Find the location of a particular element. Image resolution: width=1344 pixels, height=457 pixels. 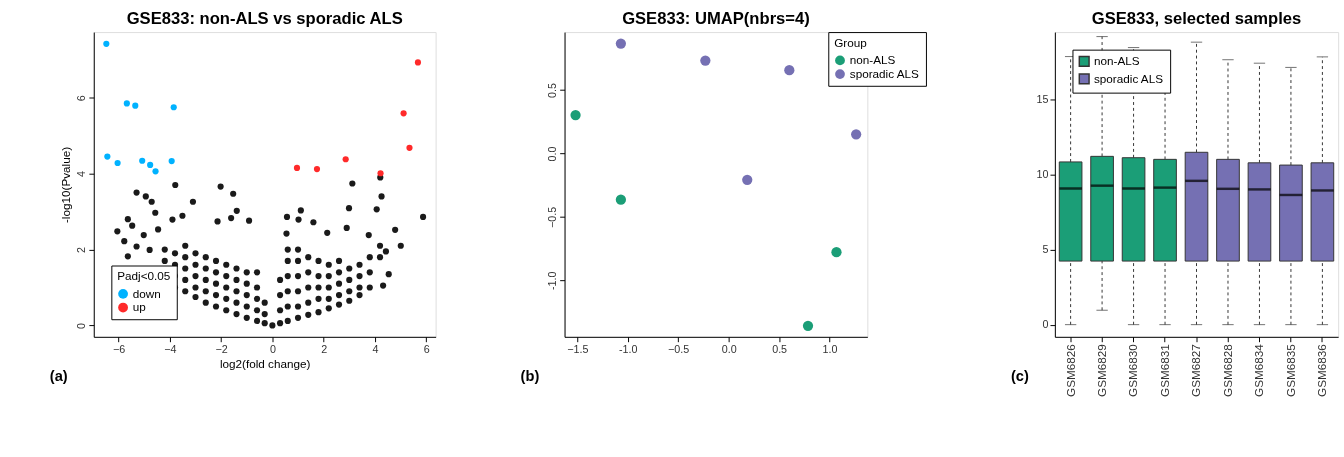

y-tick-label: 6 is located at coordinates (81, 98).